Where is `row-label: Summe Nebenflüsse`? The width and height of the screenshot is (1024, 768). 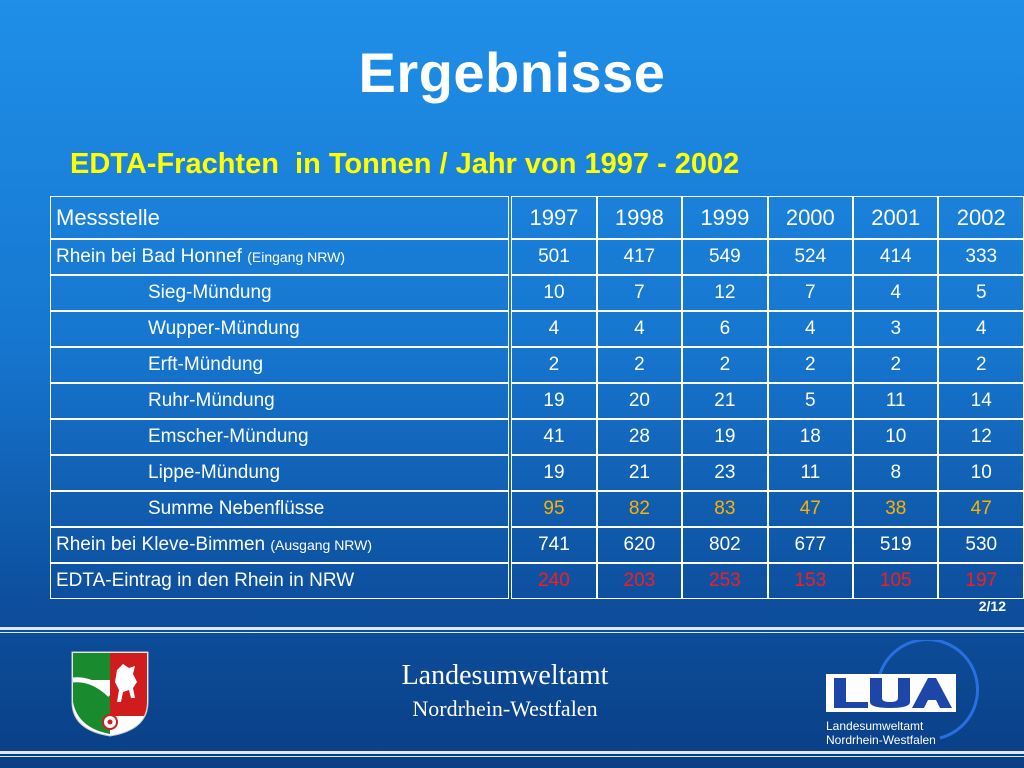
row-label: Summe Nebenflüsse is located at coordinates (279, 509).